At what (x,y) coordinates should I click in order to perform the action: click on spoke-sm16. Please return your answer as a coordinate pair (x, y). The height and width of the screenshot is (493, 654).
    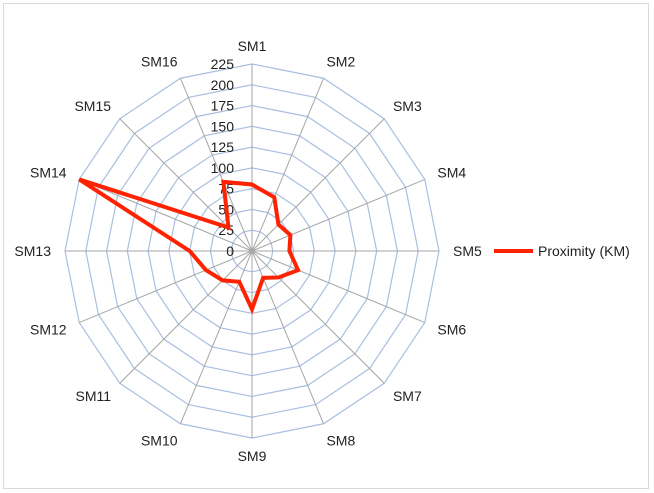
    Looking at the image, I should click on (216, 165).